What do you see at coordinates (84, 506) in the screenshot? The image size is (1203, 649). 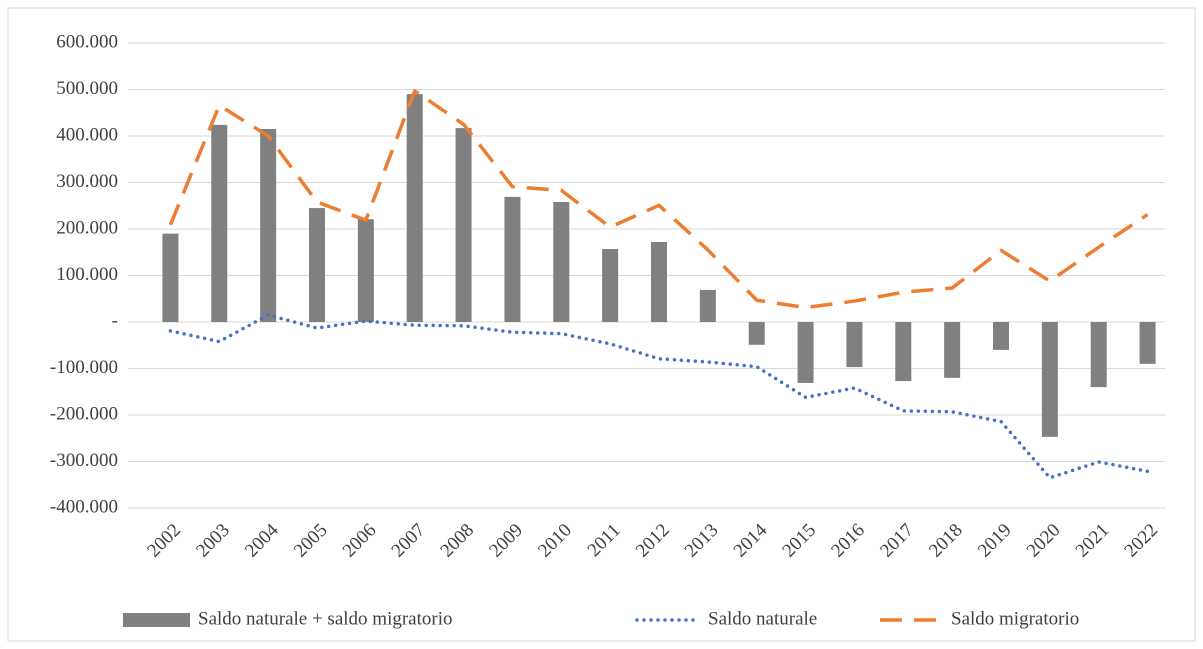 I see `y-tick-label: -400.000` at bounding box center [84, 506].